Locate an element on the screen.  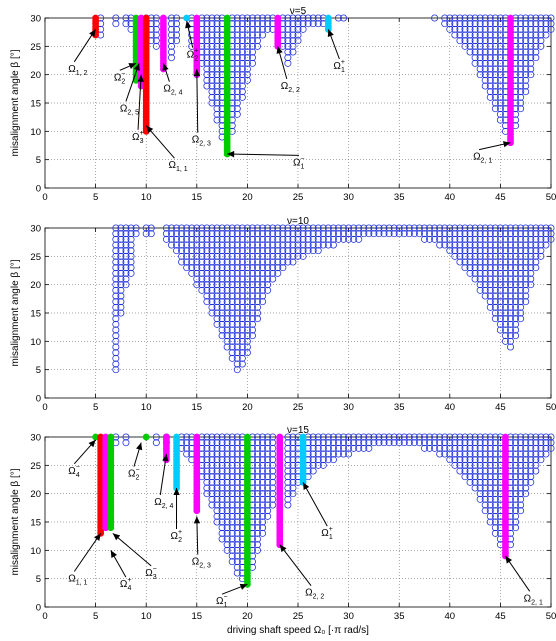
x-tick-label: 50 is located at coordinates (551, 616).